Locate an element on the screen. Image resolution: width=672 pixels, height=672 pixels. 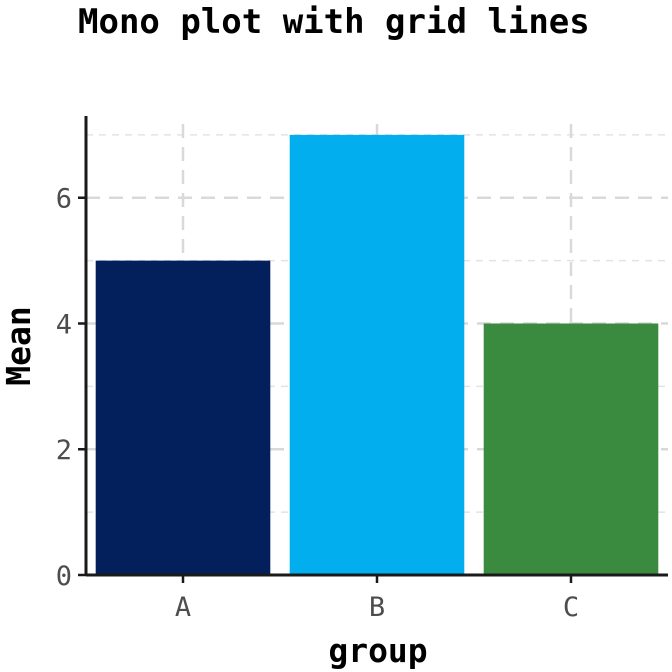
bar-A is located at coordinates (183, 417).